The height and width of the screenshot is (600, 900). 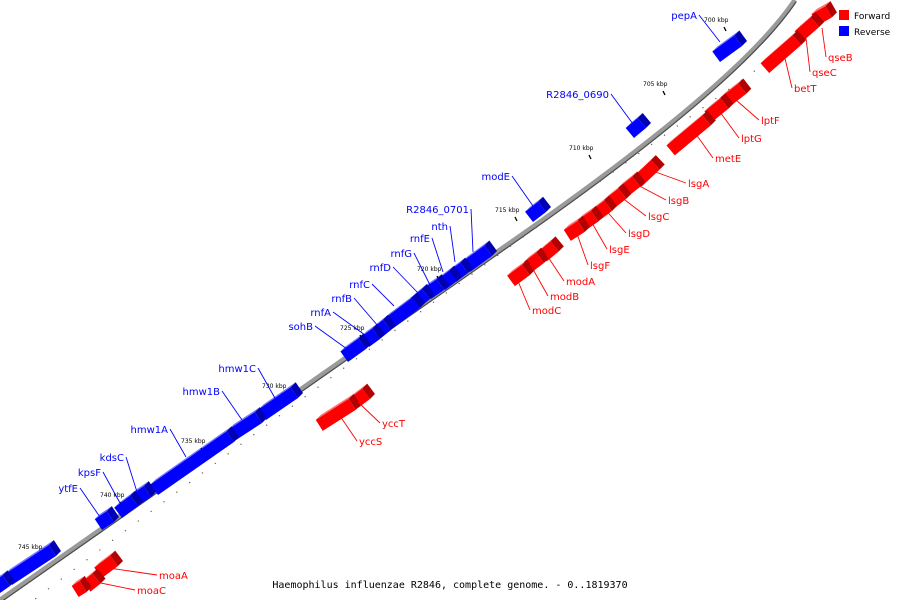 What do you see at coordinates (341, 299) in the screenshot?
I see `label-rnfB: rnfB` at bounding box center [341, 299].